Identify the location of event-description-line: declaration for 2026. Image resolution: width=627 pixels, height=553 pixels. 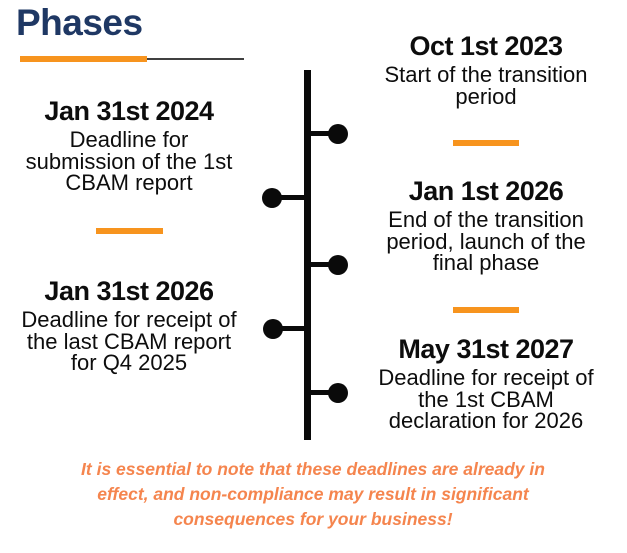
(486, 420).